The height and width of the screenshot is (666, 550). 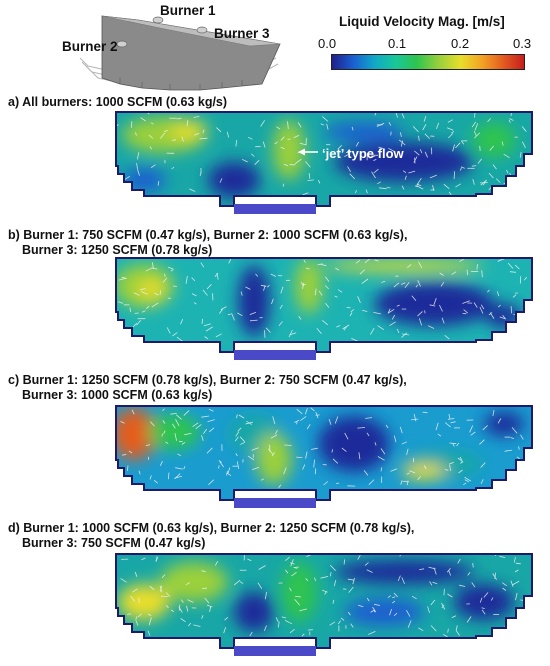 What do you see at coordinates (202, 30) in the screenshot?
I see `burner-3-marker` at bounding box center [202, 30].